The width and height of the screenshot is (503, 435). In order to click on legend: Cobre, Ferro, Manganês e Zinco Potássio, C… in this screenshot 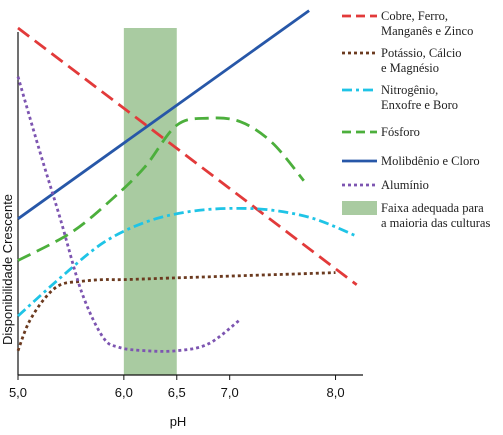, I will do `click(416, 119)`.